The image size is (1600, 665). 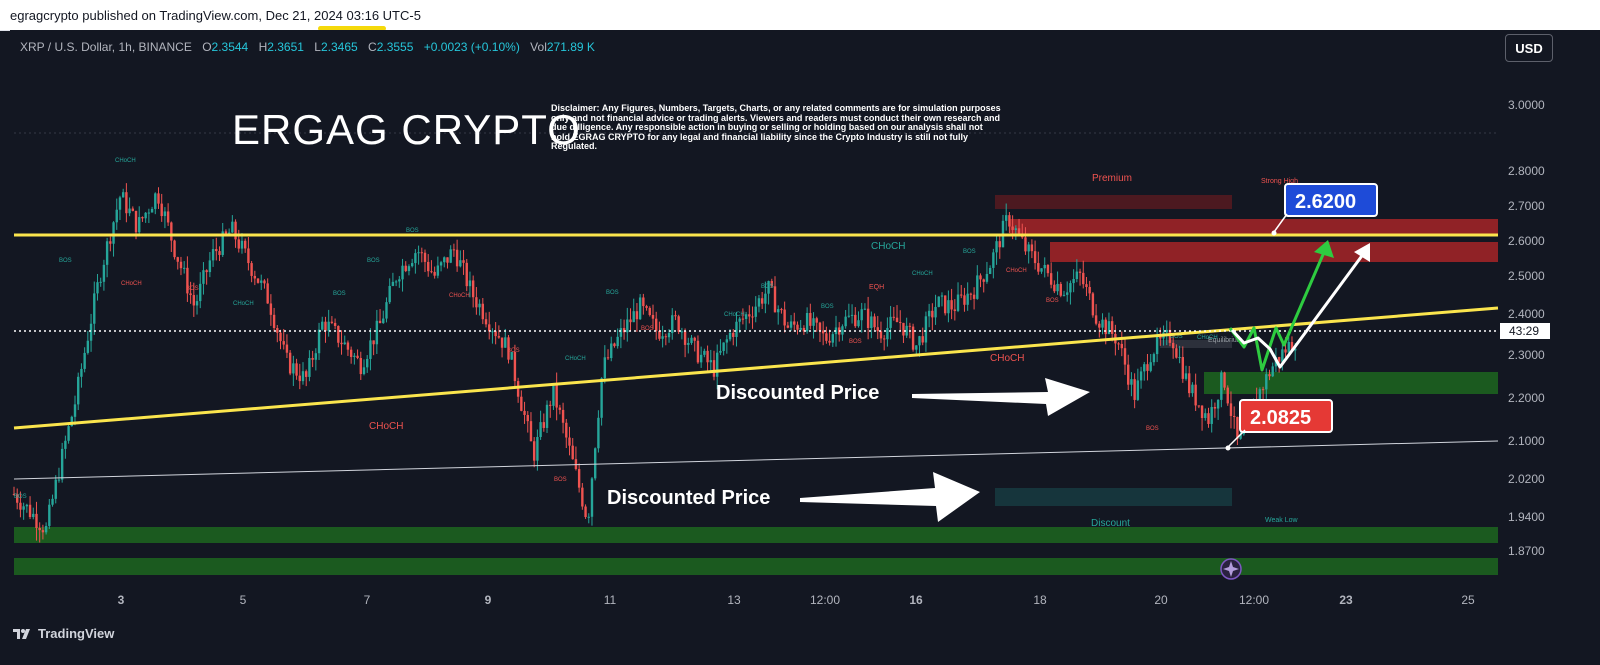 I want to click on support-price-callout, so click(x=1286, y=416).